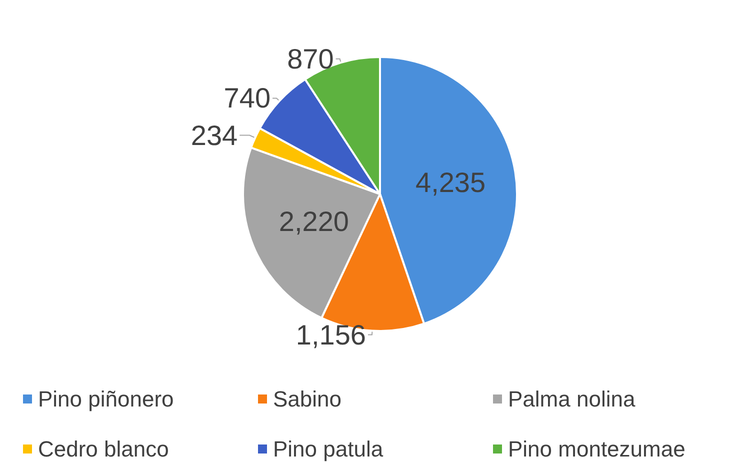  I want to click on data-label: 4,235, so click(451, 182).